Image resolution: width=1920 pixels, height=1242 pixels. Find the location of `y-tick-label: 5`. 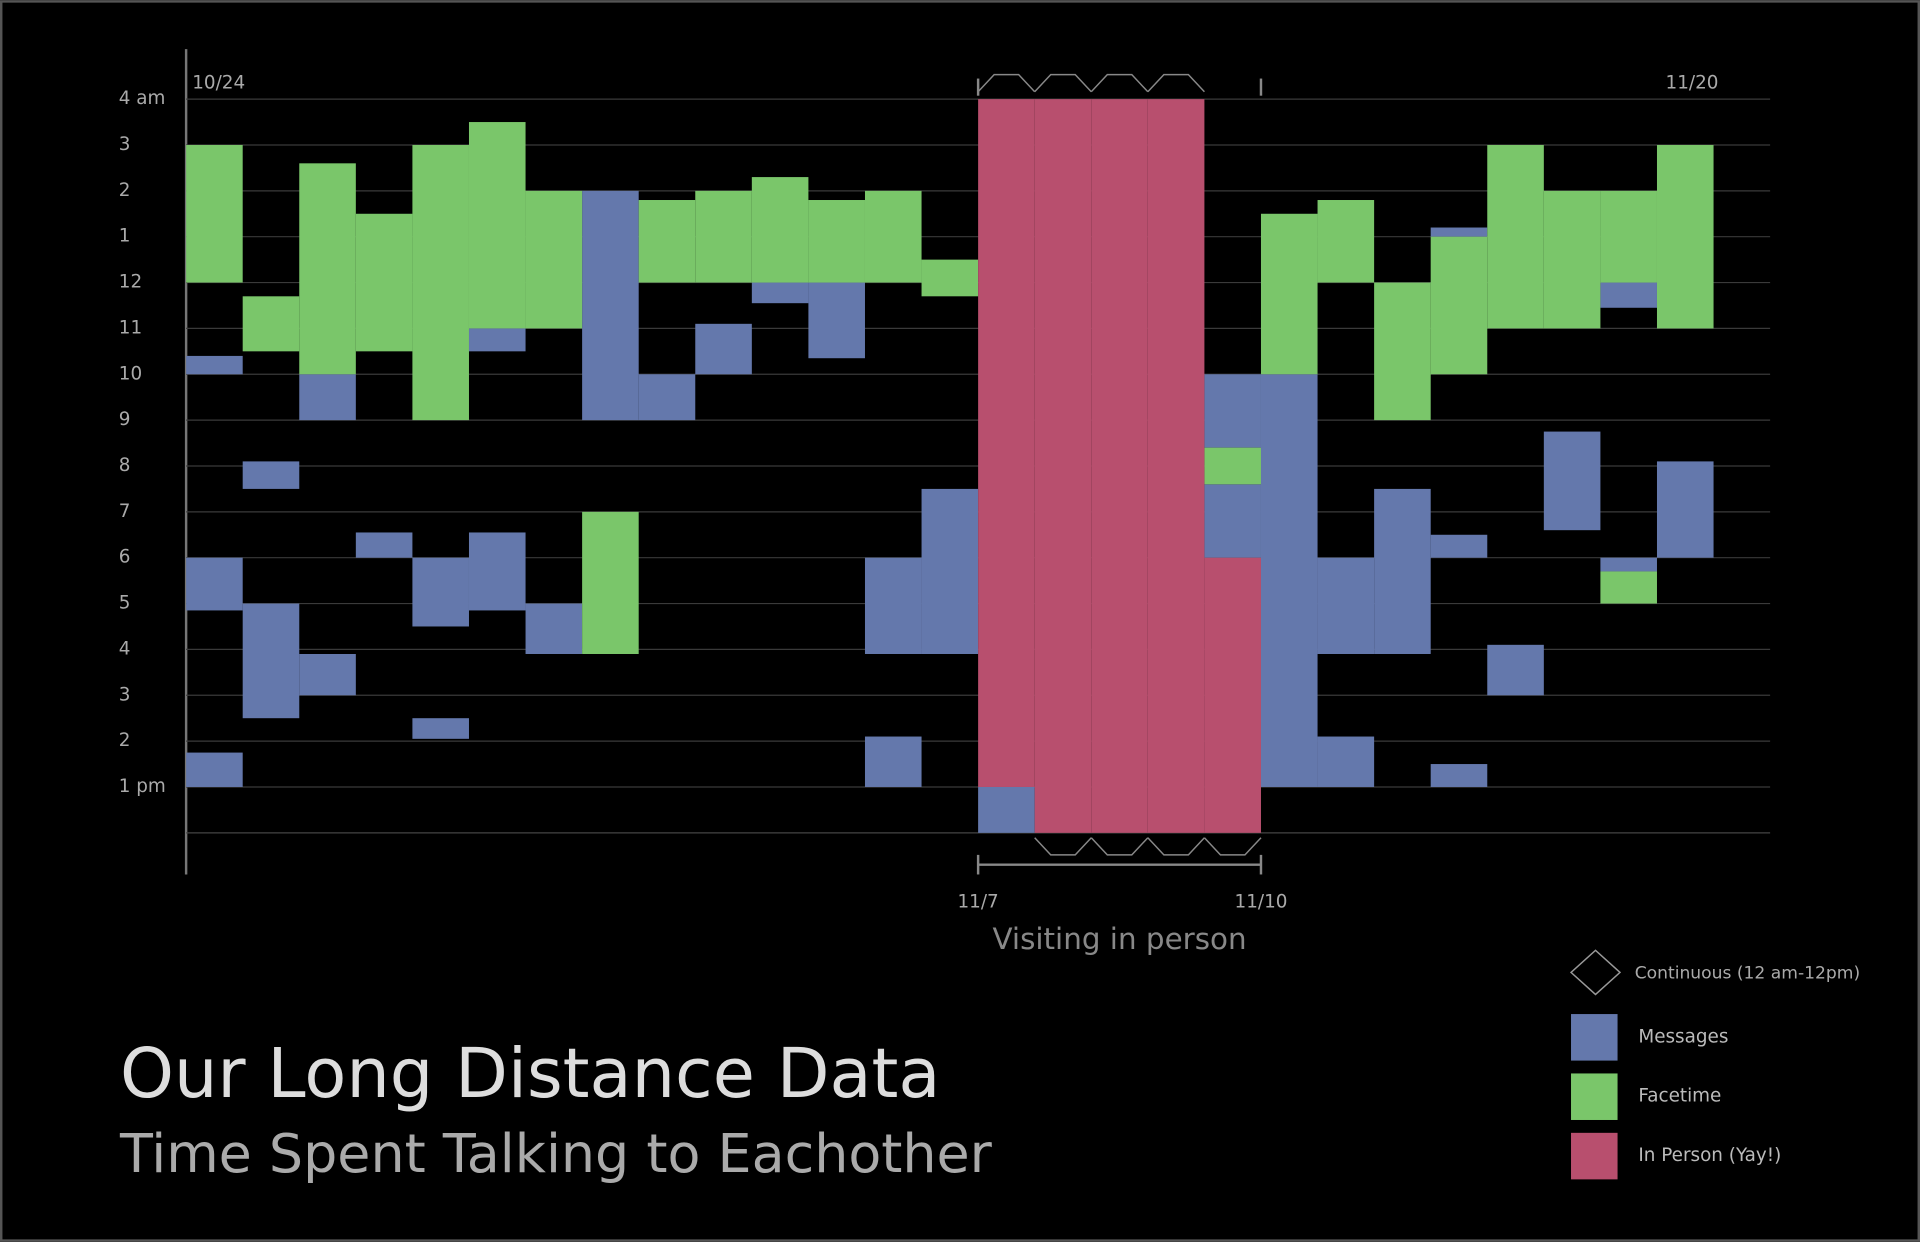

y-tick-label: 5 is located at coordinates (125, 603).